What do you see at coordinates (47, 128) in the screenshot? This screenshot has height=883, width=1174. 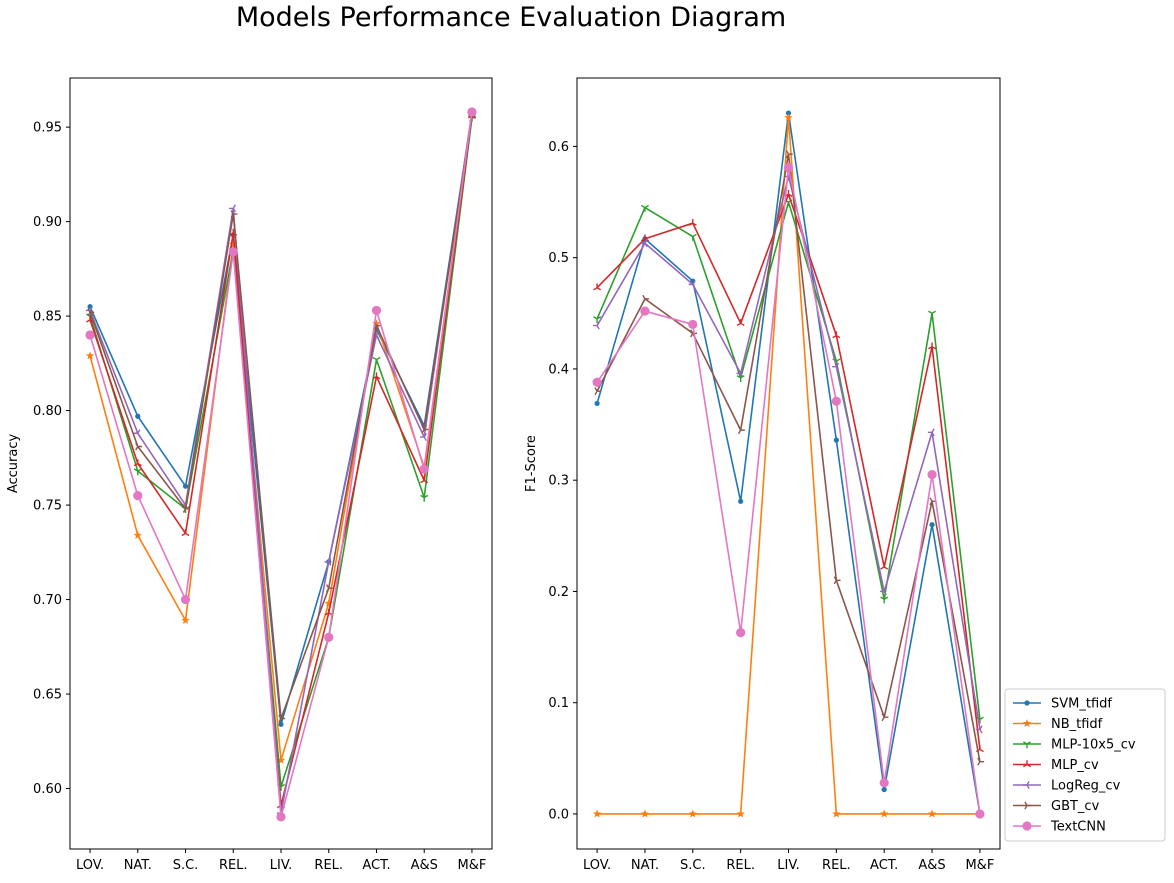 I see `y-tick-label: 0.95` at bounding box center [47, 128].